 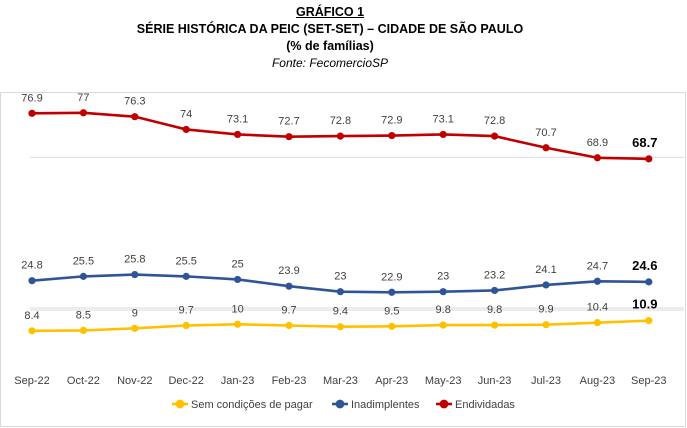 I want to click on data-label: 72.9, so click(x=391, y=121).